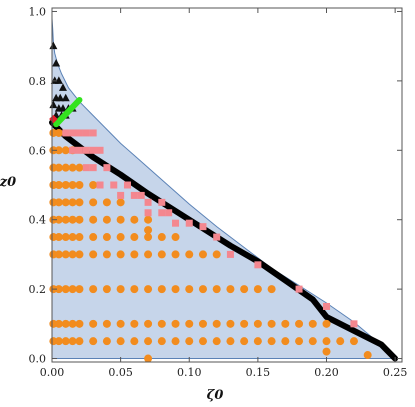  Describe the element at coordinates (38, 81) in the screenshot. I see `y-tick-label: 0.8` at that location.